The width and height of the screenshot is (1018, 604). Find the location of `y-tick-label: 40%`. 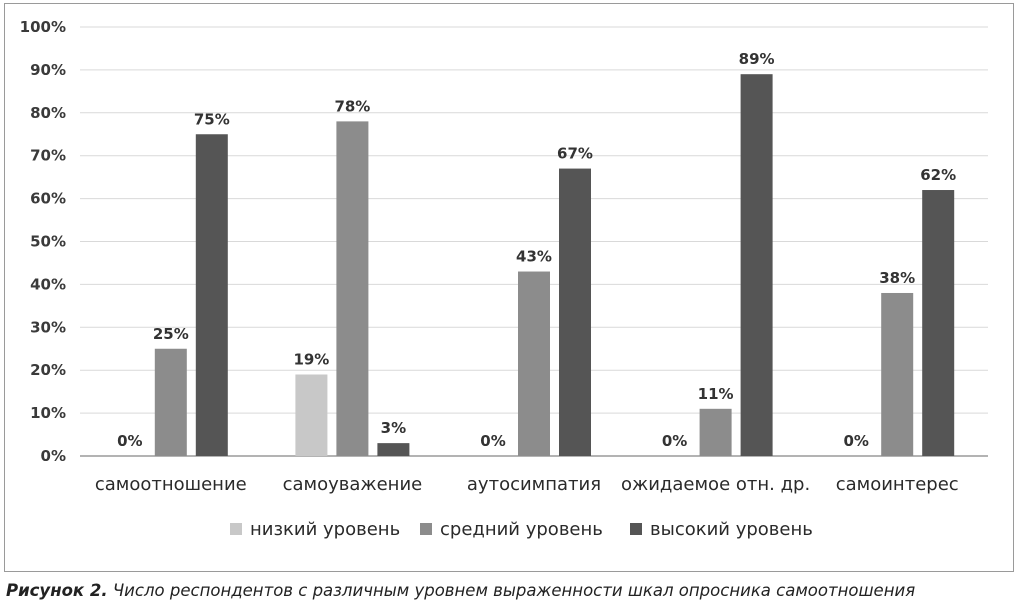

y-tick-label: 40% is located at coordinates (48, 284).